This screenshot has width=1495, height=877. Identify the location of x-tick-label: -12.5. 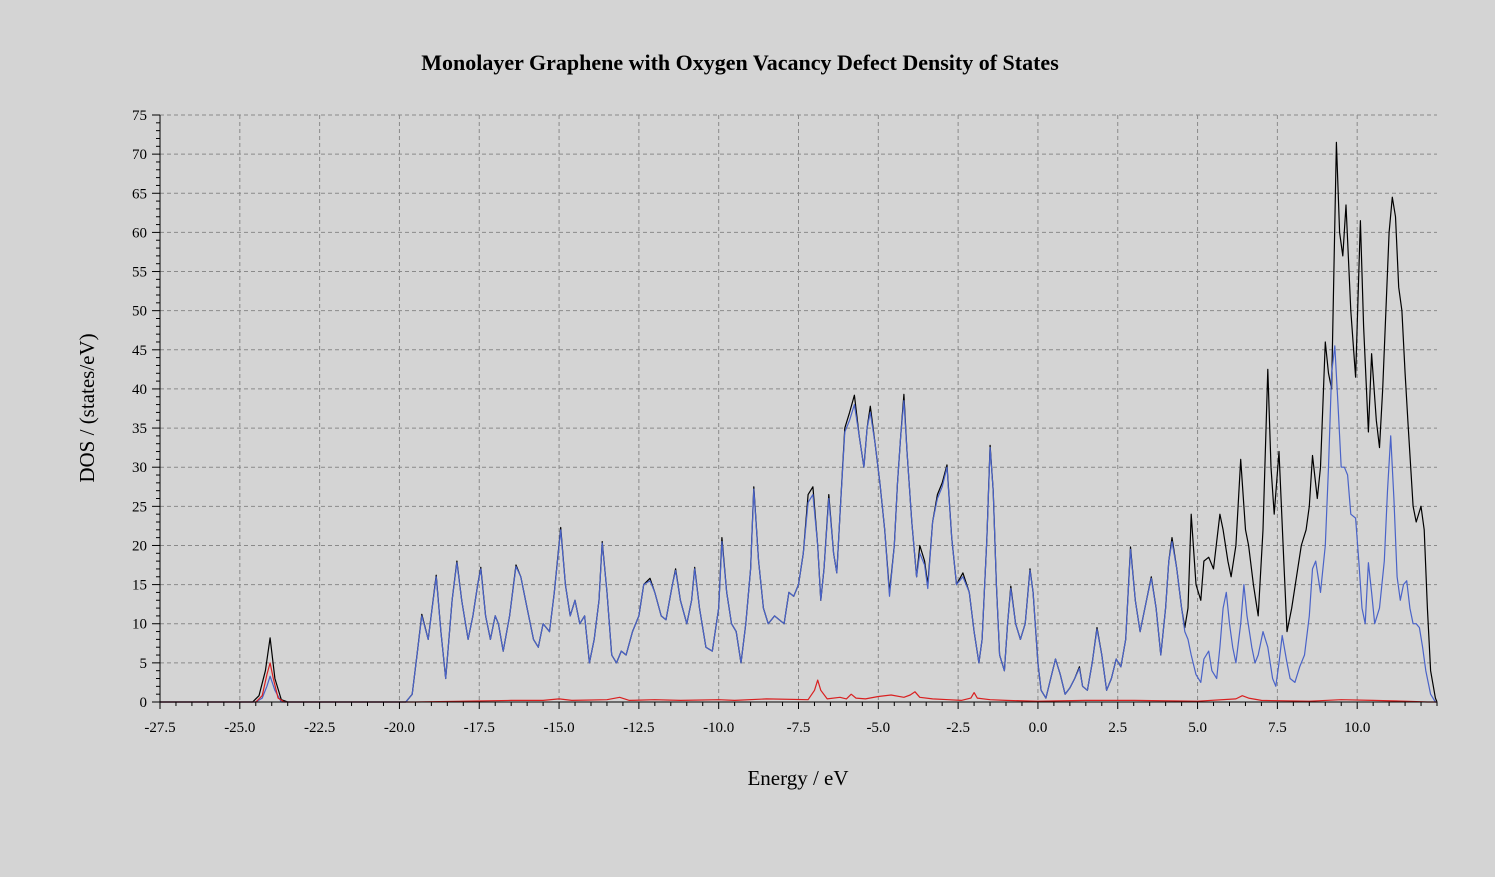
(638, 728).